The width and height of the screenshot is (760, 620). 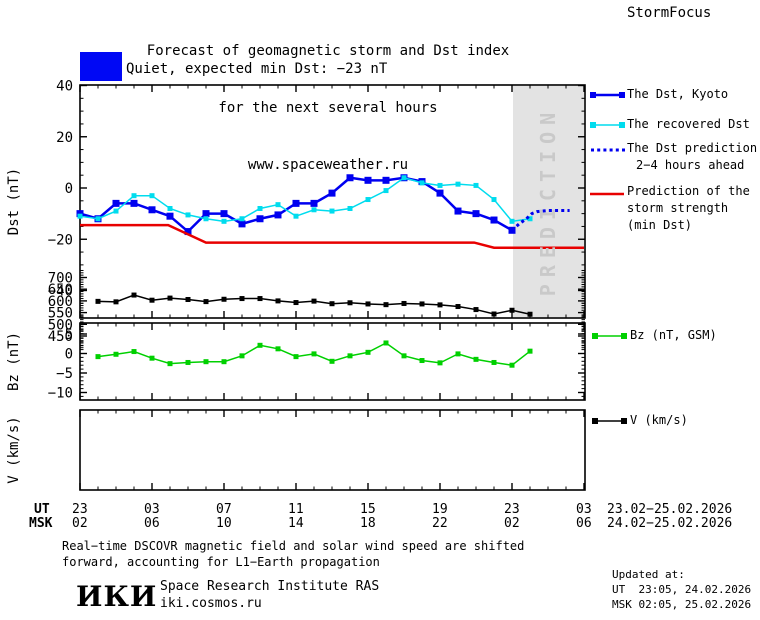 What do you see at coordinates (41, 523) in the screenshot?
I see `msk-row-prefix: MSK` at bounding box center [41, 523].